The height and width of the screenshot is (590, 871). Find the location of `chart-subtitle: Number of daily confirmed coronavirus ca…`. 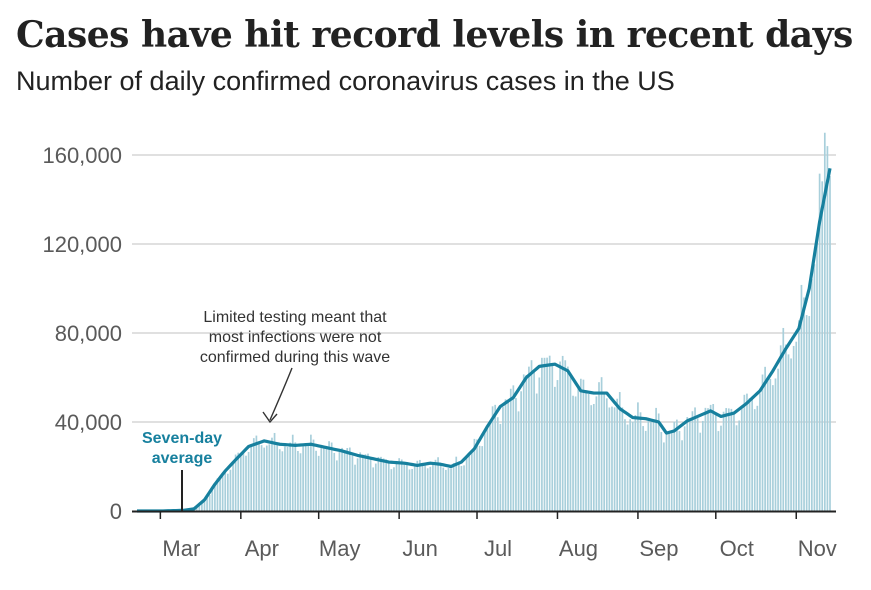

chart-subtitle: Number of daily confirmed coronavirus ca… is located at coordinates (345, 81).